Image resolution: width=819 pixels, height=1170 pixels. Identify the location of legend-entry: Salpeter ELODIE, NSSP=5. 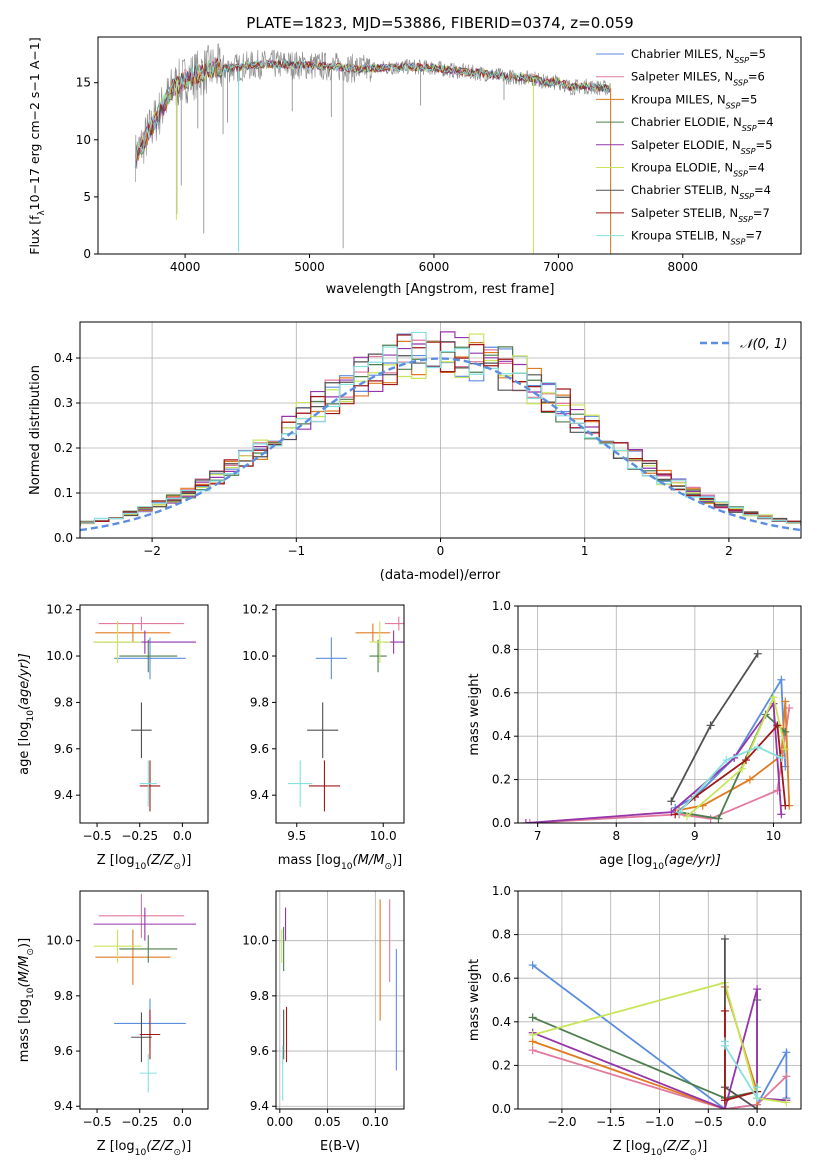
(701, 147).